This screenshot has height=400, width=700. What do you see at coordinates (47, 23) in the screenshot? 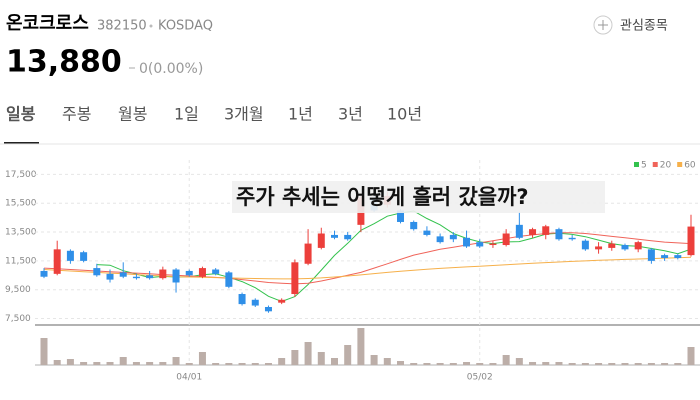
I see `stock-name: 온코크로스` at bounding box center [47, 23].